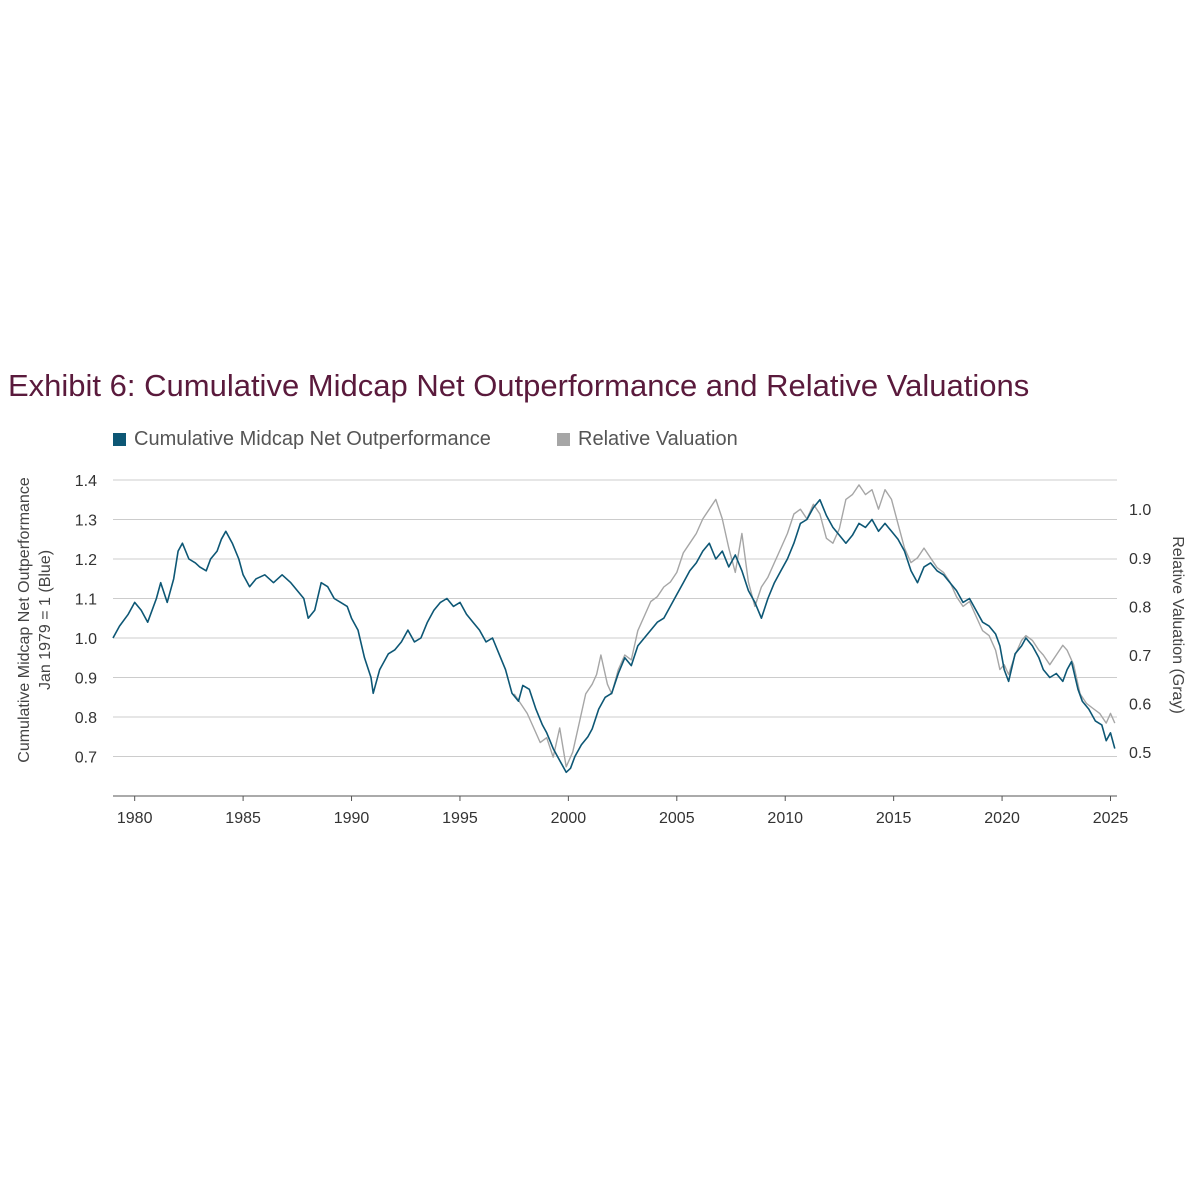  I want to click on right-tick-label: 0.8, so click(1140, 607).